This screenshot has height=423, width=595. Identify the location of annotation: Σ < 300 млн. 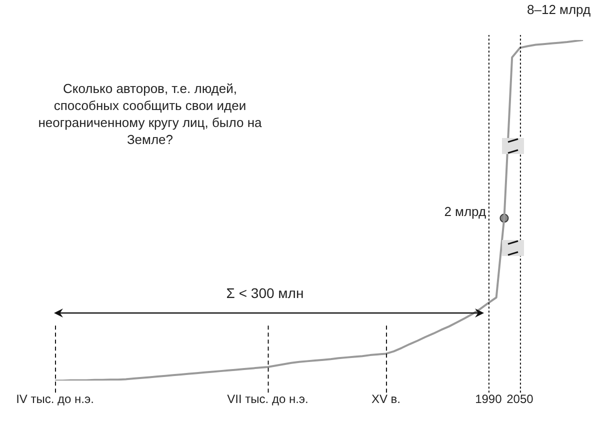
(265, 293).